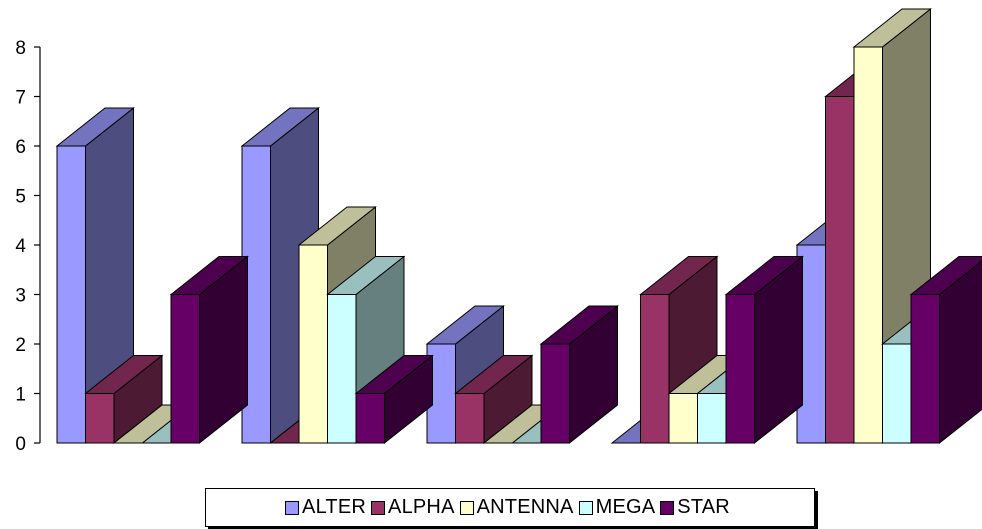 The height and width of the screenshot is (529, 982). I want to click on y-tick-label: 0, so click(20, 444).